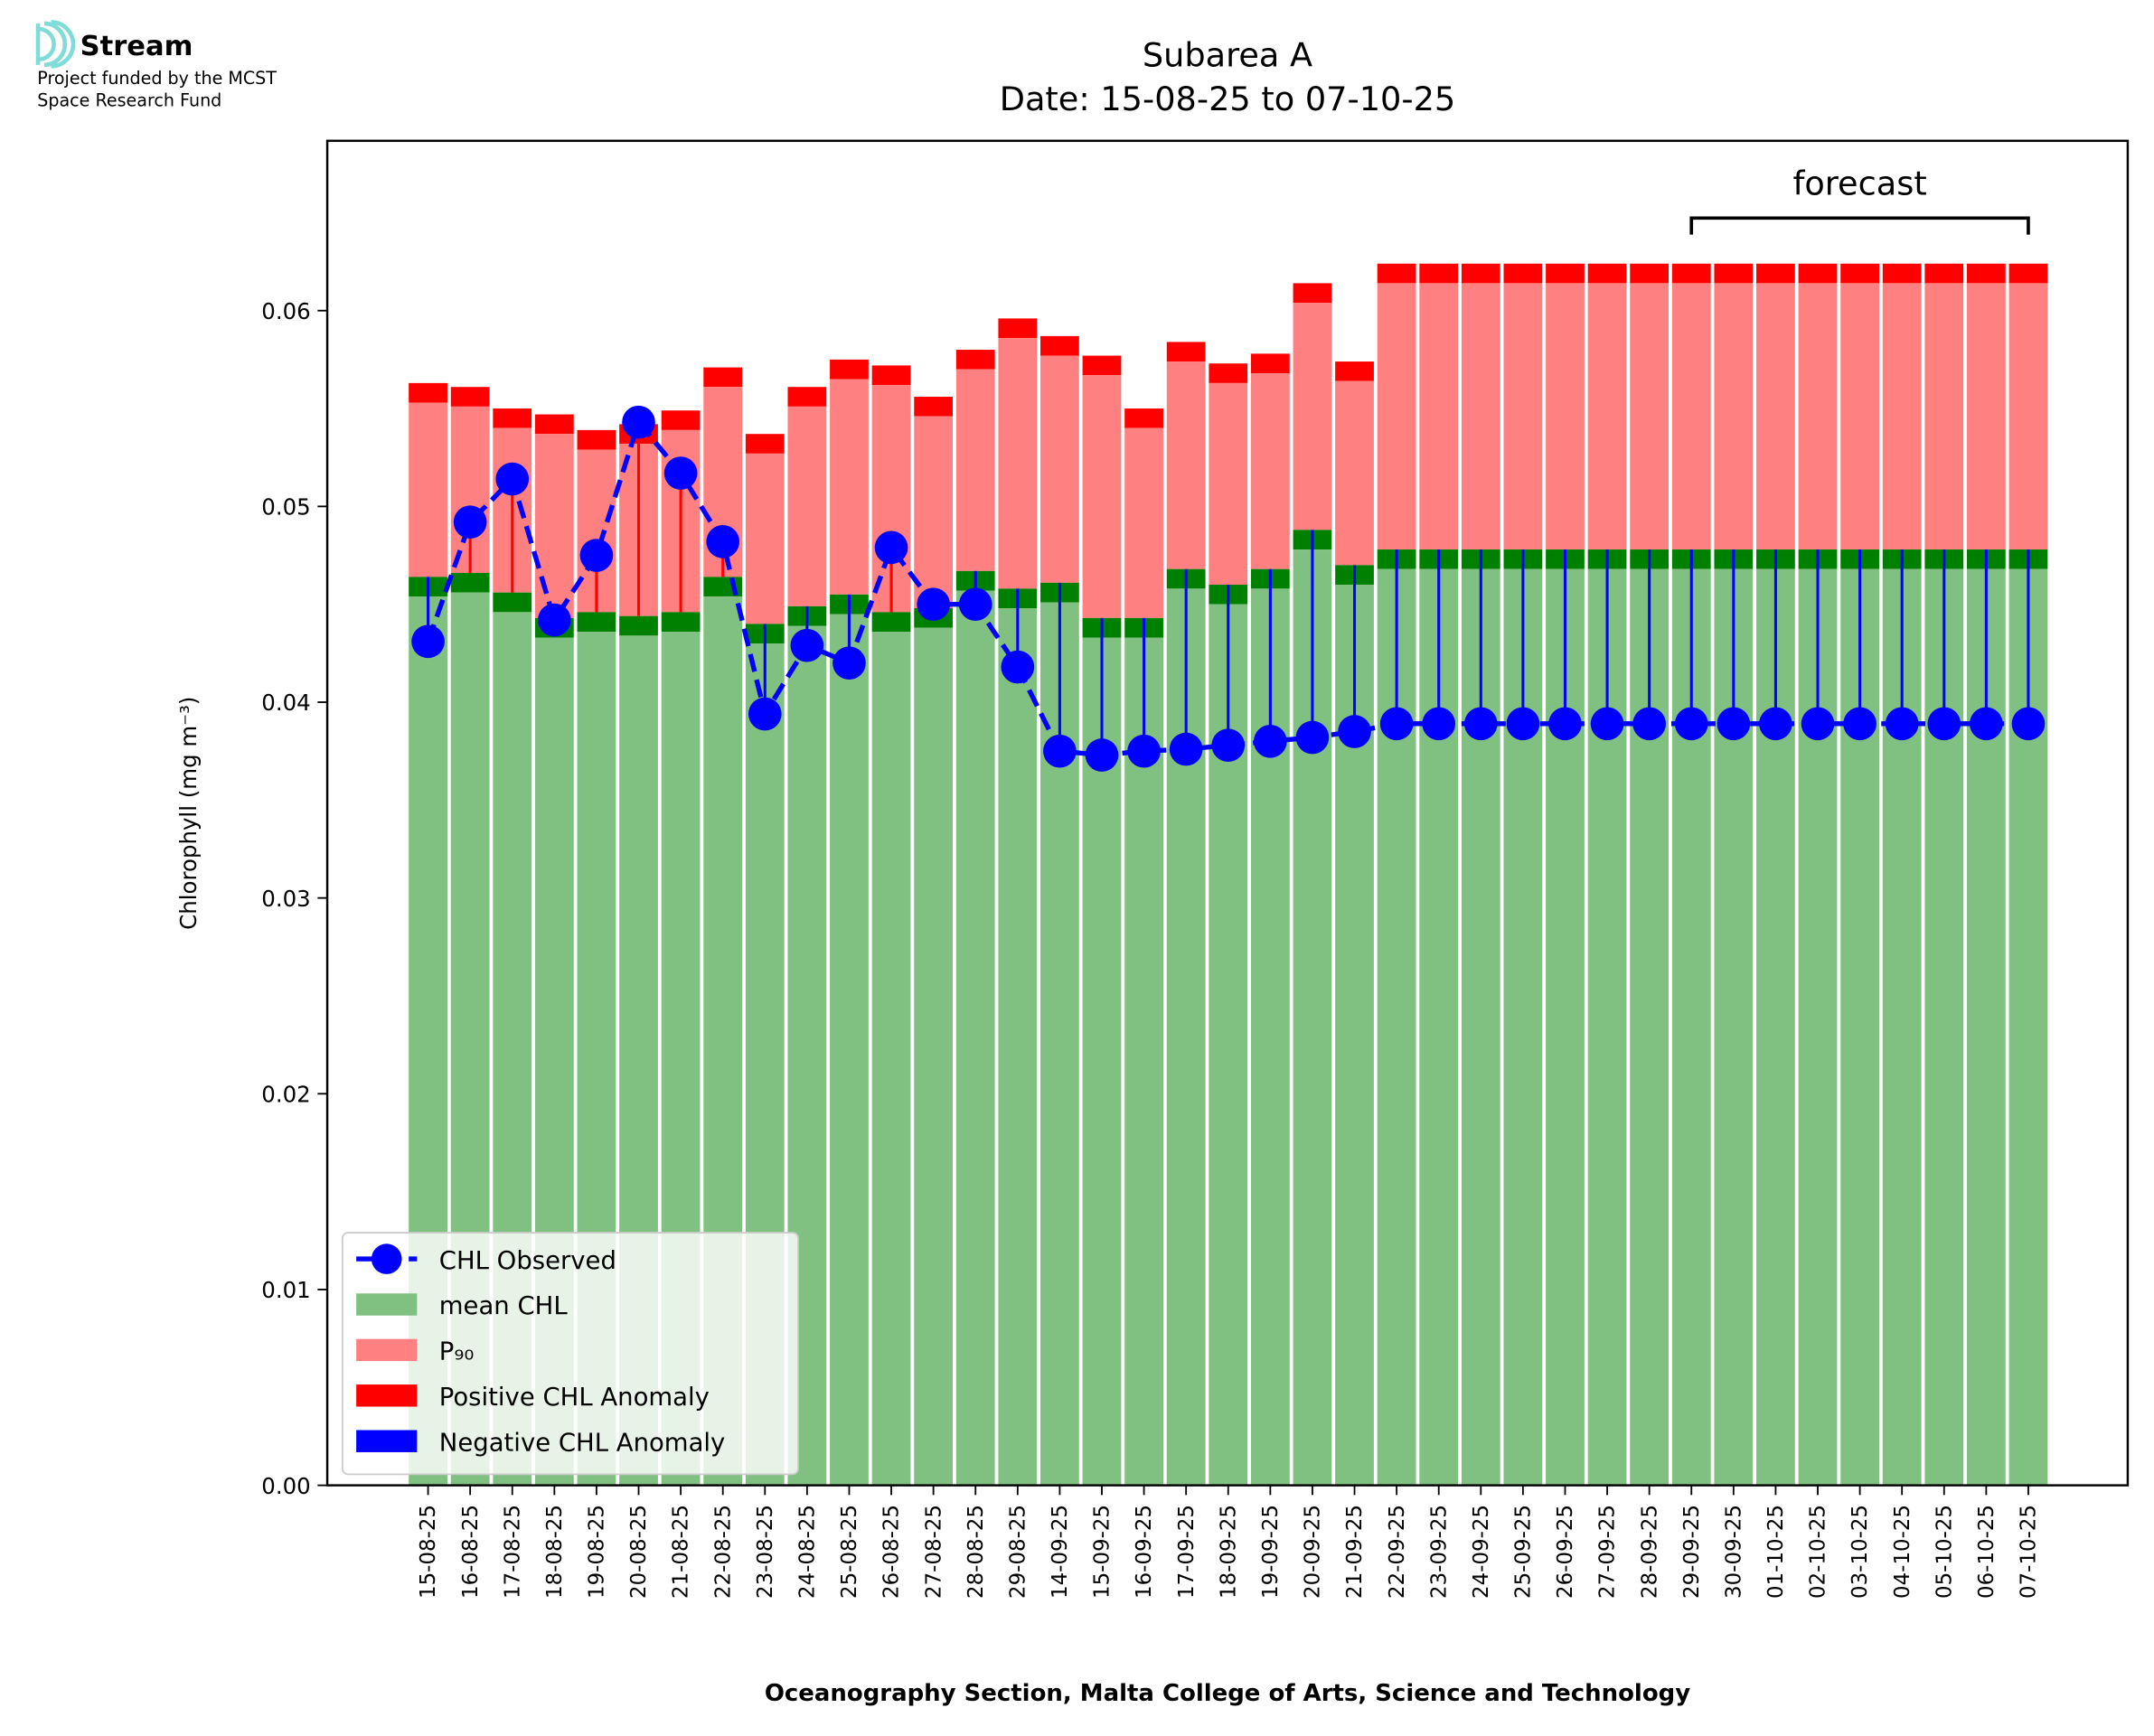  What do you see at coordinates (285, 1094) in the screenshot?
I see `y-tick-label: 0.02` at bounding box center [285, 1094].